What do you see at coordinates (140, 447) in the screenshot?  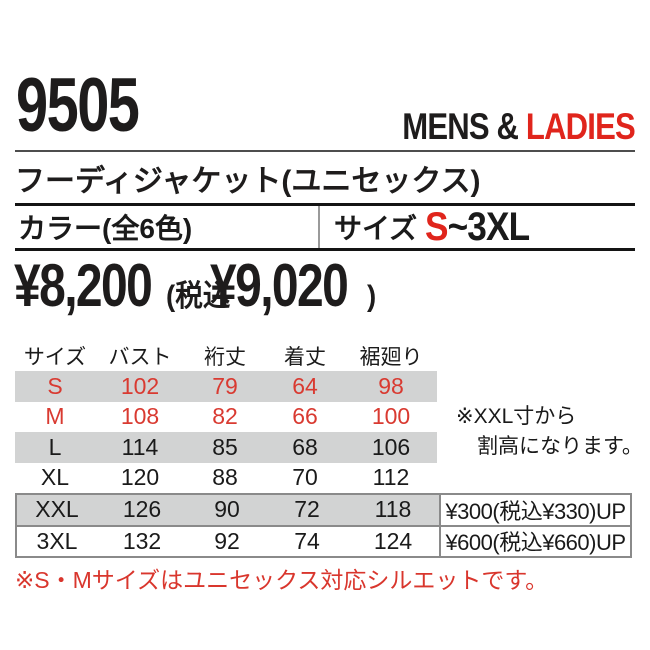 I see `measurement-cell: 114` at bounding box center [140, 447].